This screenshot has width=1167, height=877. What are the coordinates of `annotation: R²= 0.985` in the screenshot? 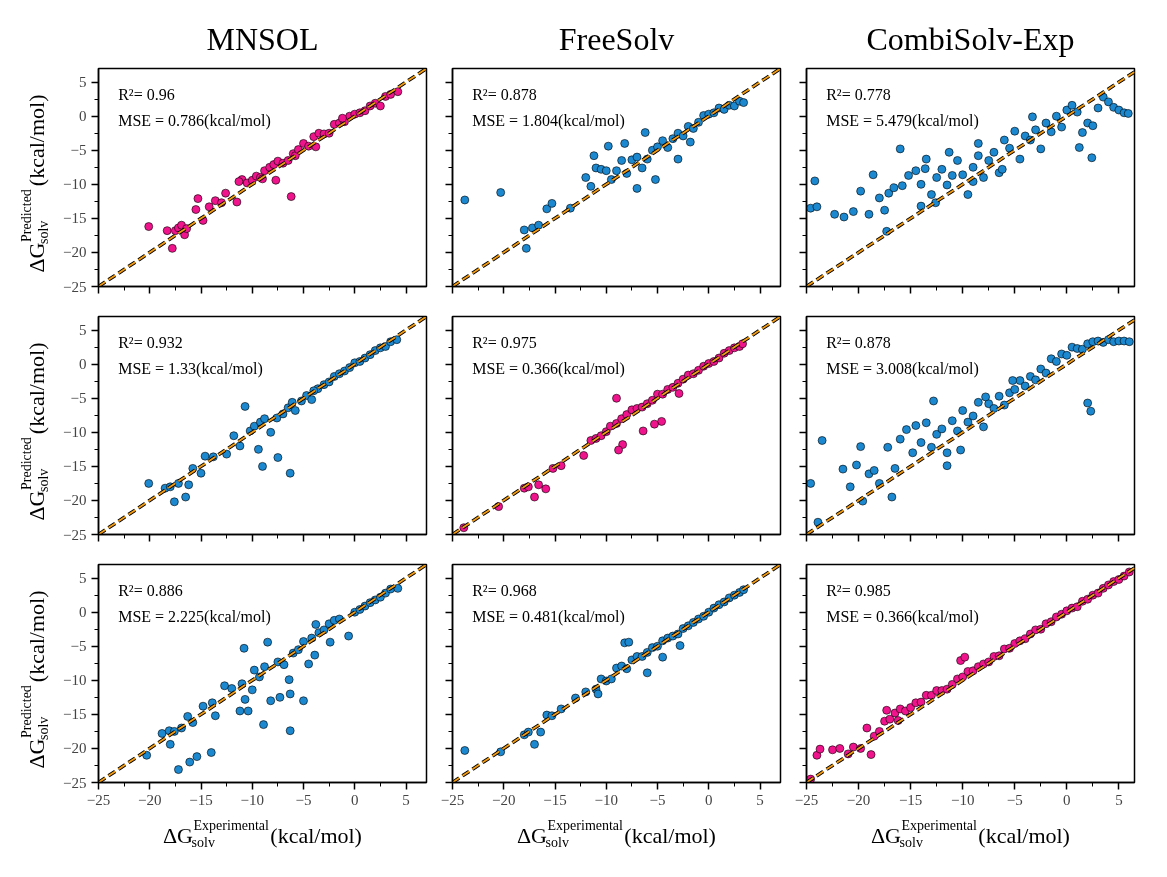 It's located at (858, 591).